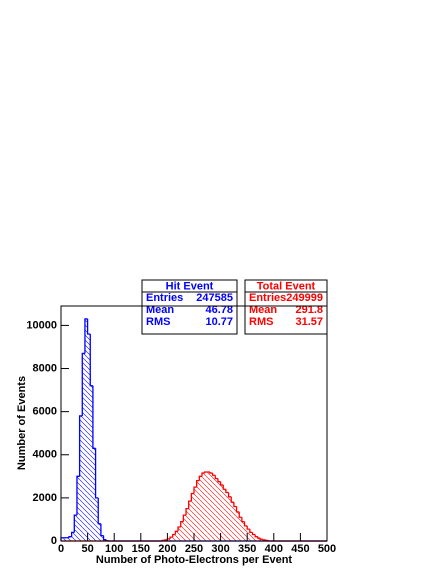 Image resolution: width=441 pixels, height=571 pixels. I want to click on x-axis-title: Number of Photo-Electrons per Event, so click(194, 560).